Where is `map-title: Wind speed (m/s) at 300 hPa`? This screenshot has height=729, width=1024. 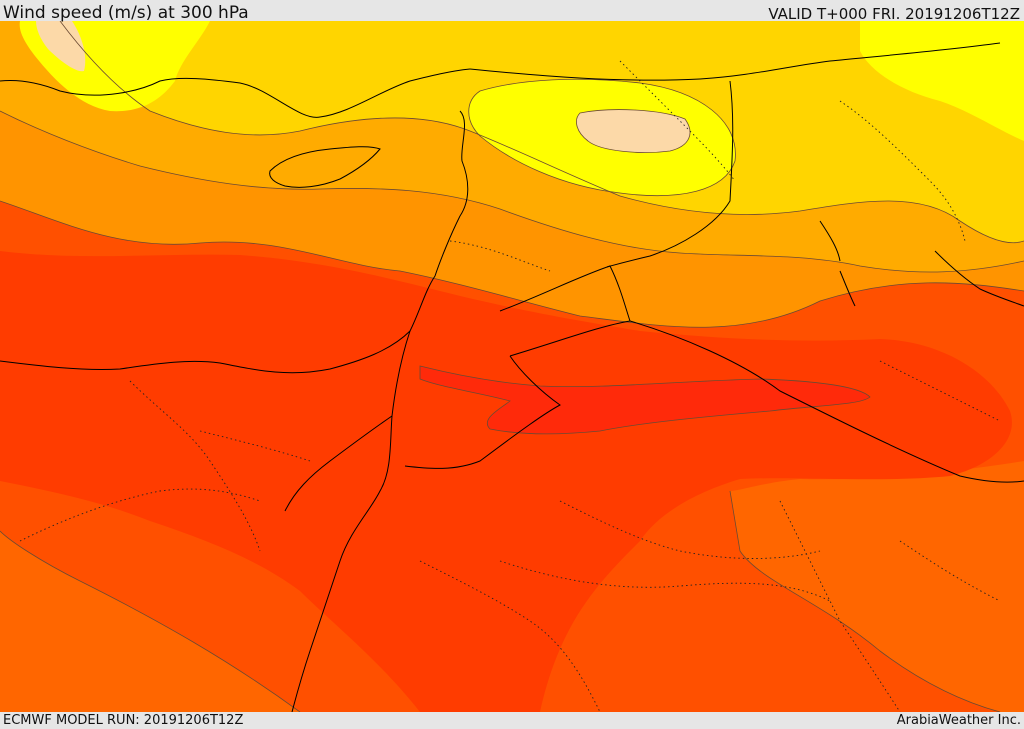
map-title: Wind speed (m/s) at 300 hPa is located at coordinates (126, 13).